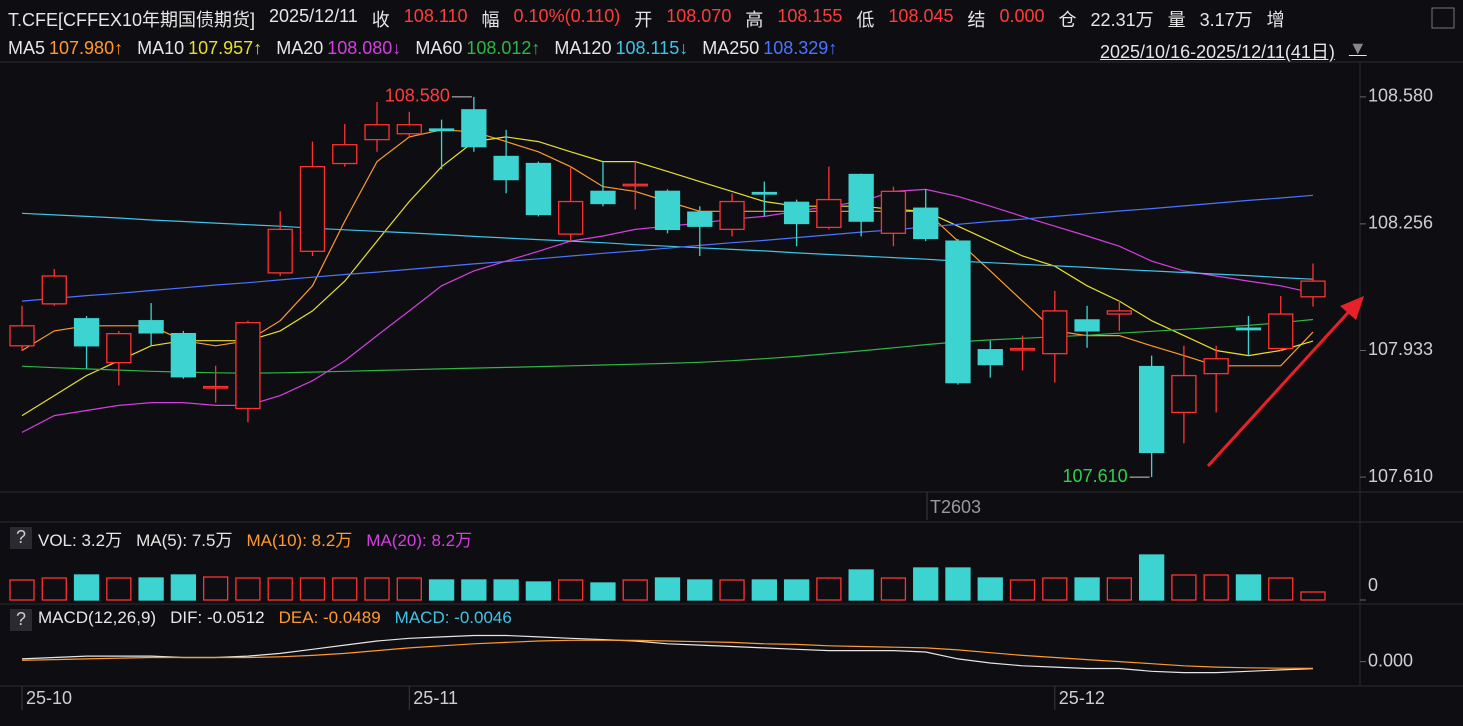 This screenshot has width=1463, height=726. Describe the element at coordinates (1067, 20) in the screenshot. I see `quote-field: 仓` at that location.